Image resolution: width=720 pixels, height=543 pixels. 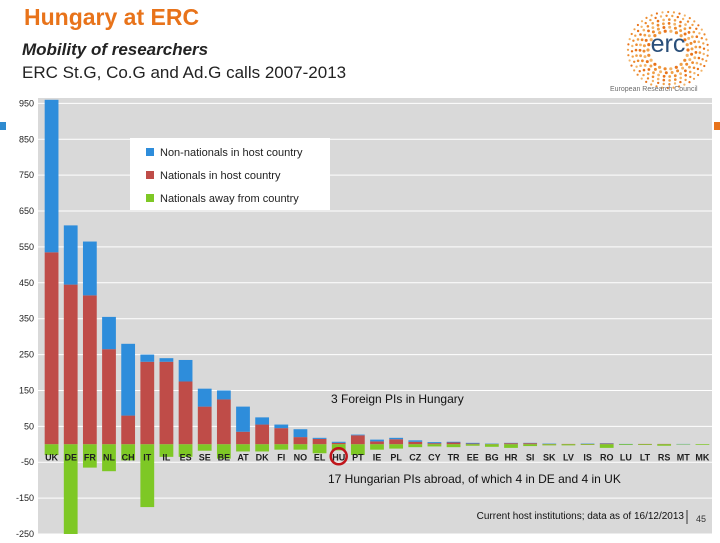 I want to click on x-tick-label: IT, so click(x=147, y=457).